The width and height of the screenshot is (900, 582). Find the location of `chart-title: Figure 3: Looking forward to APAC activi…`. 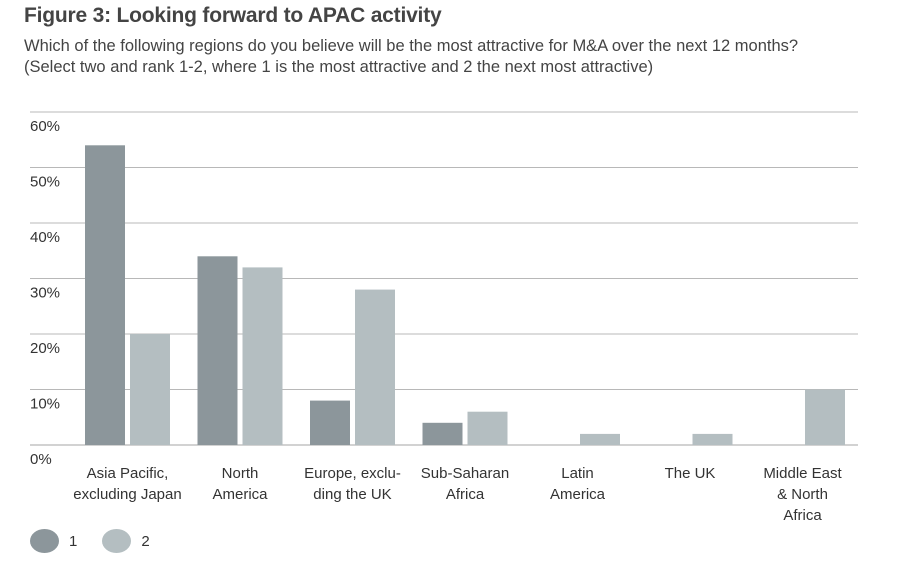

chart-title: Figure 3: Looking forward to APAC activi… is located at coordinates (233, 15).